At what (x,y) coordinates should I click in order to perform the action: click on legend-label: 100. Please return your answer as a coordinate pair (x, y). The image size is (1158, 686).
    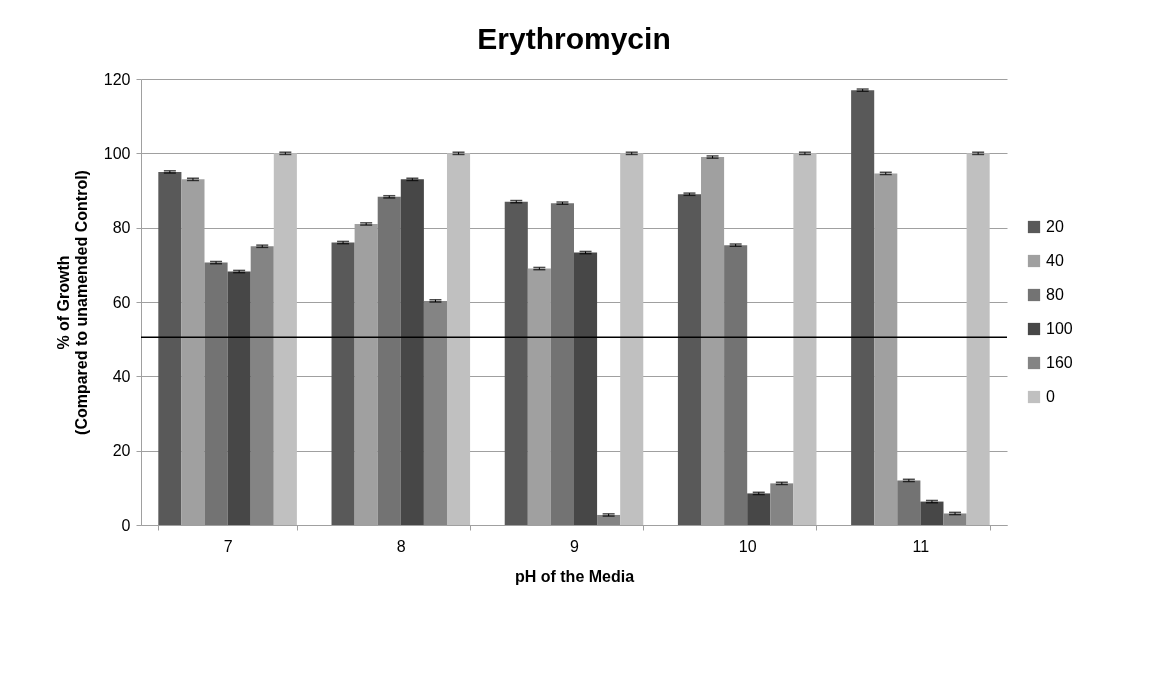
    Looking at the image, I should click on (1059, 328).